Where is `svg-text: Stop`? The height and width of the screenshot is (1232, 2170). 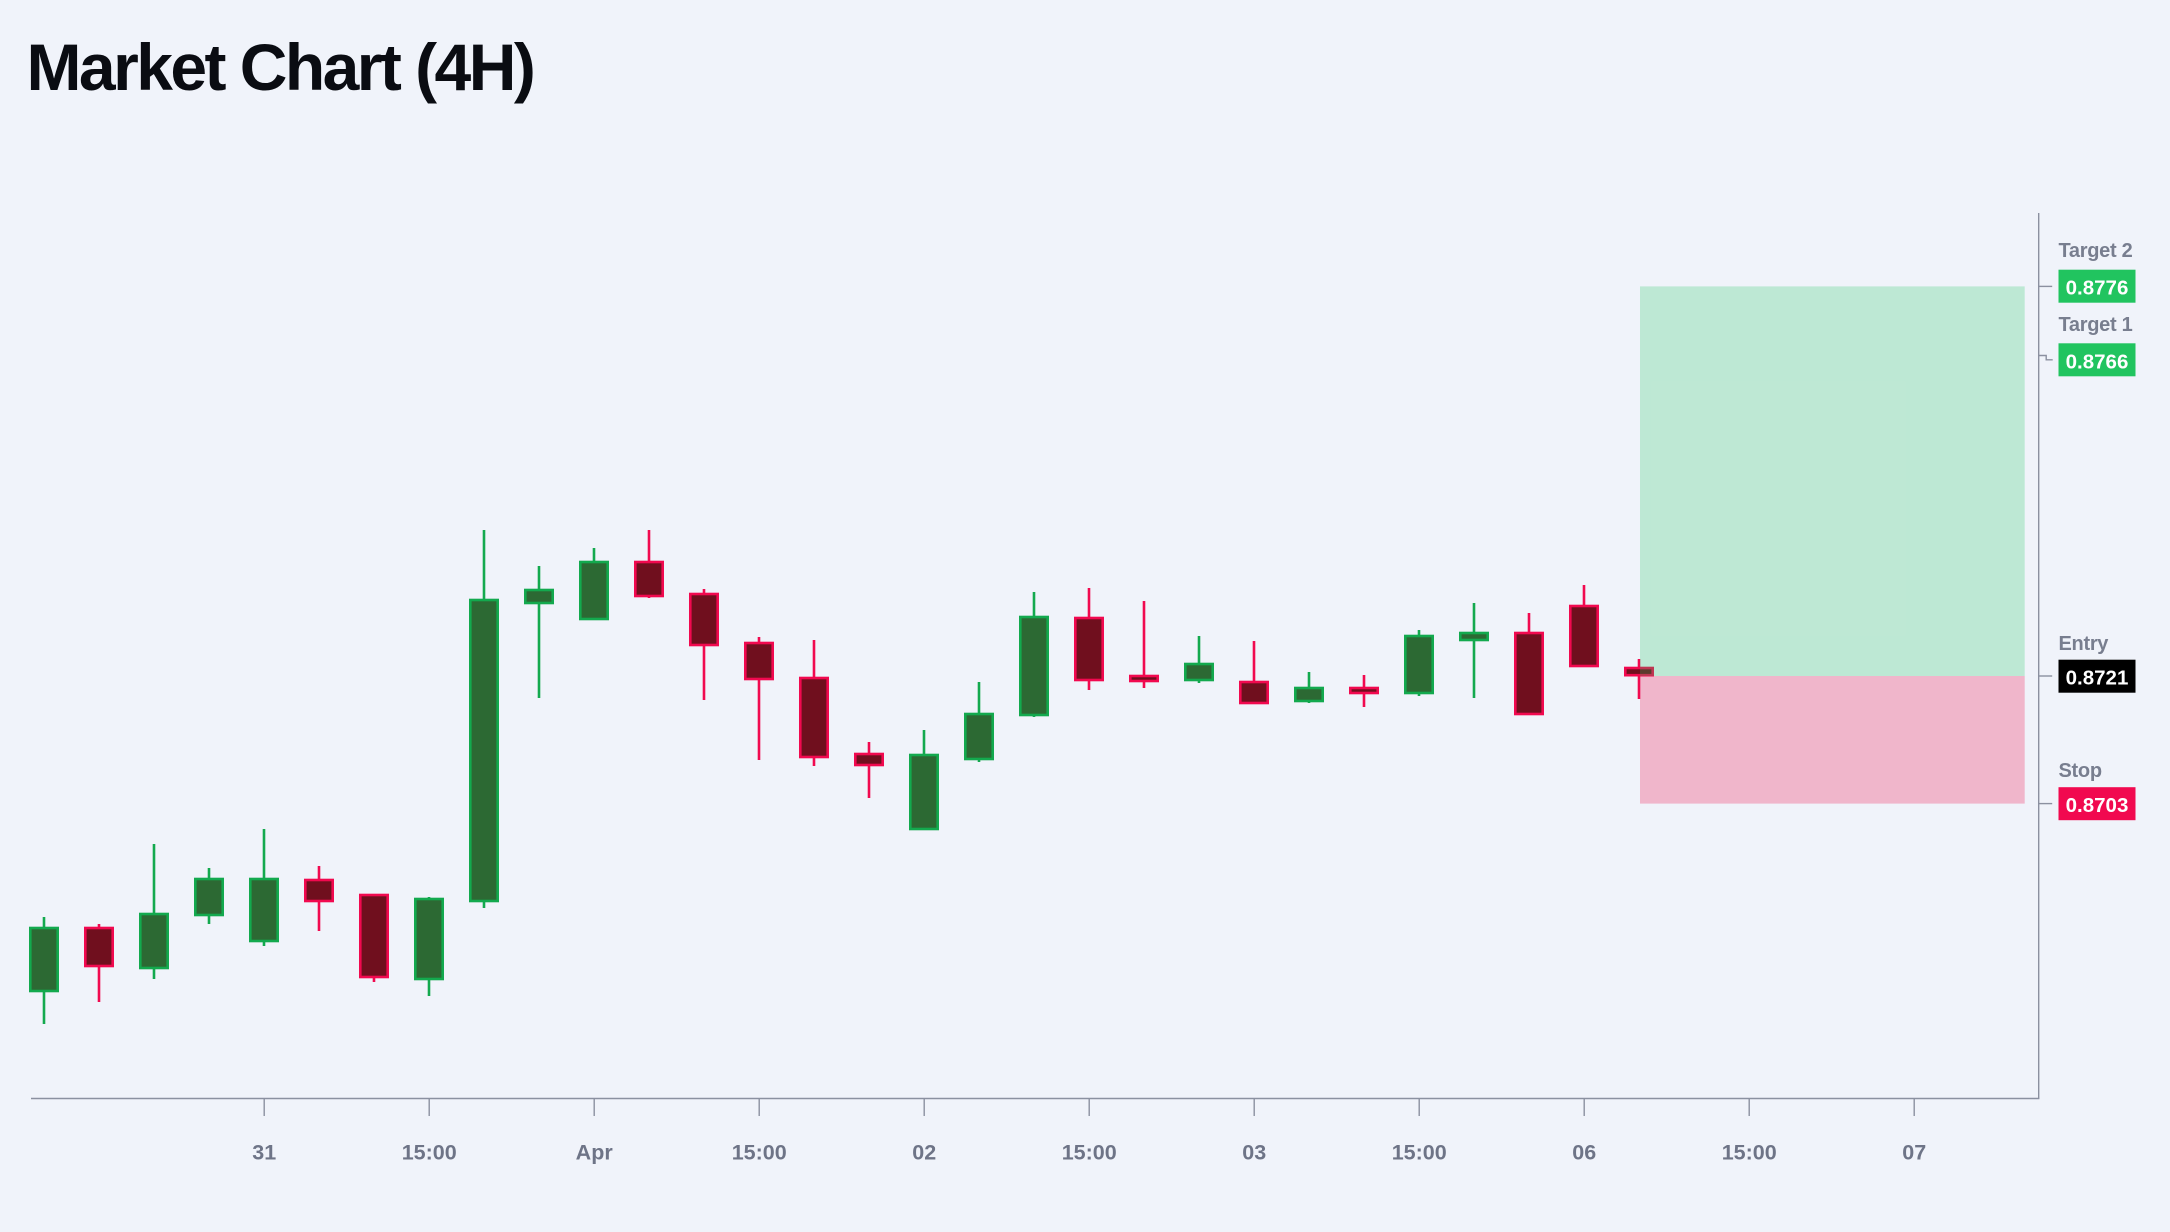 svg-text: Stop is located at coordinates (2080, 771).